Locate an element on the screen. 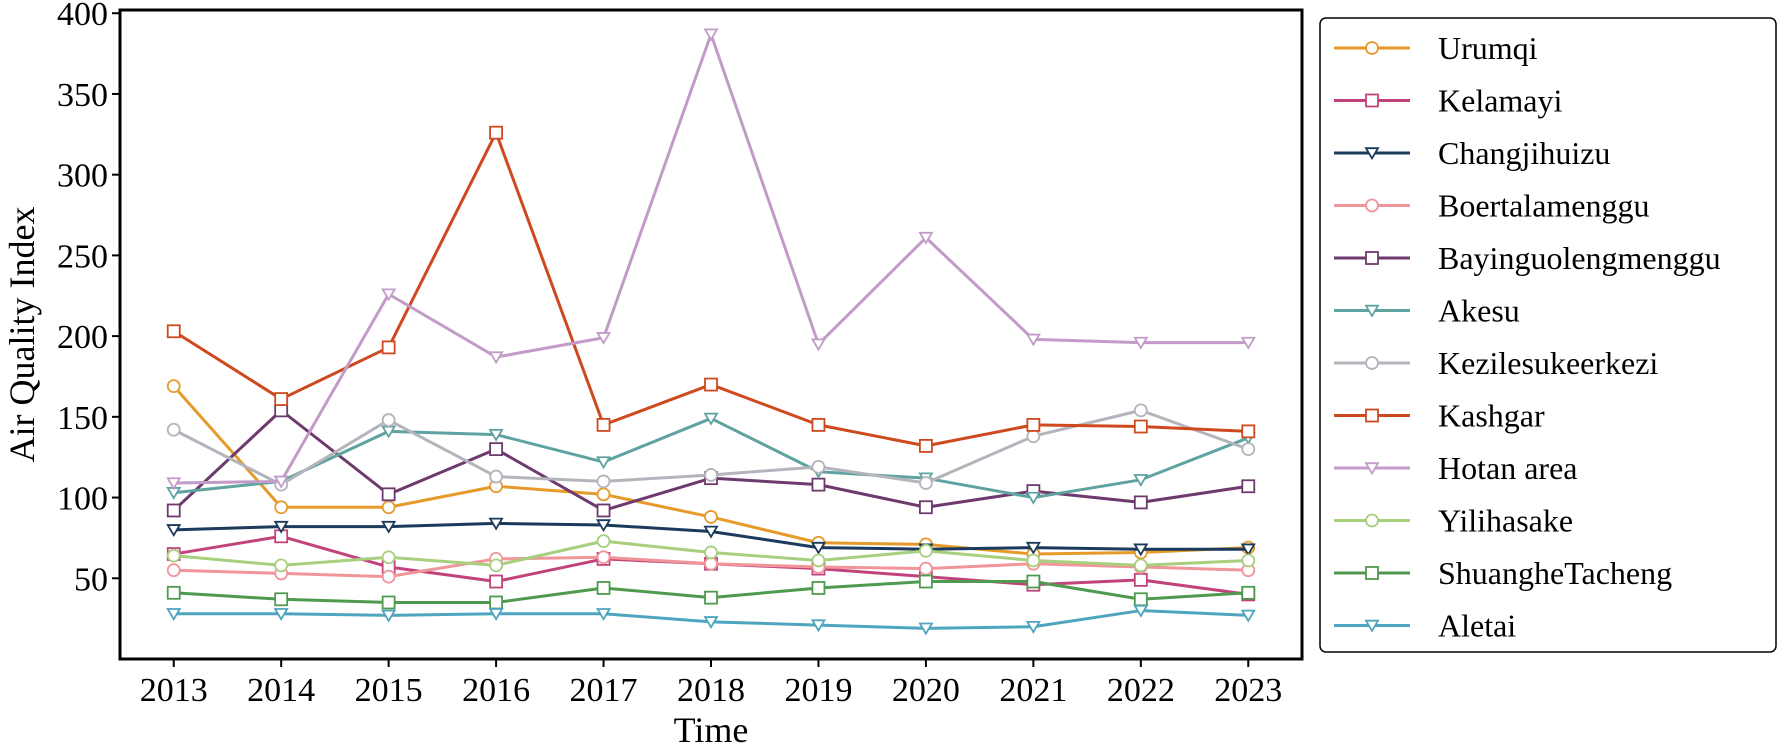 The height and width of the screenshot is (750, 1784). legend-item-hotan-area: Hotan area is located at coordinates (1455, 468).